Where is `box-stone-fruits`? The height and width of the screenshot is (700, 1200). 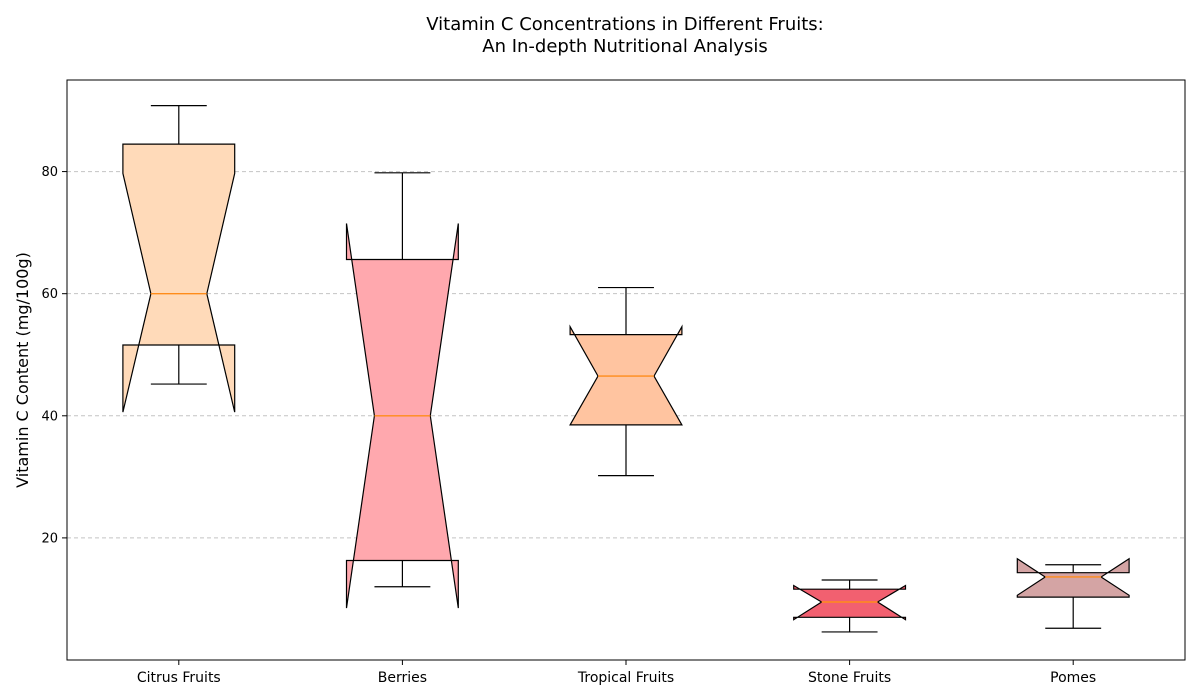
box-stone-fruits is located at coordinates (850, 606).